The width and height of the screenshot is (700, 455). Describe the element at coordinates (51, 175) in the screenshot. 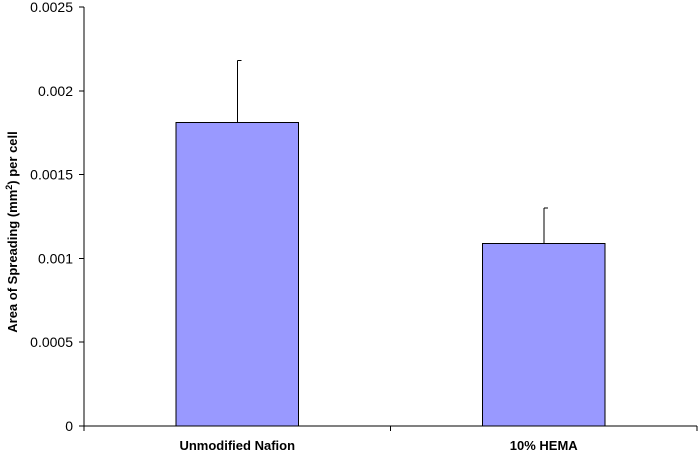

I see `y-tick-label: 0.0015` at that location.